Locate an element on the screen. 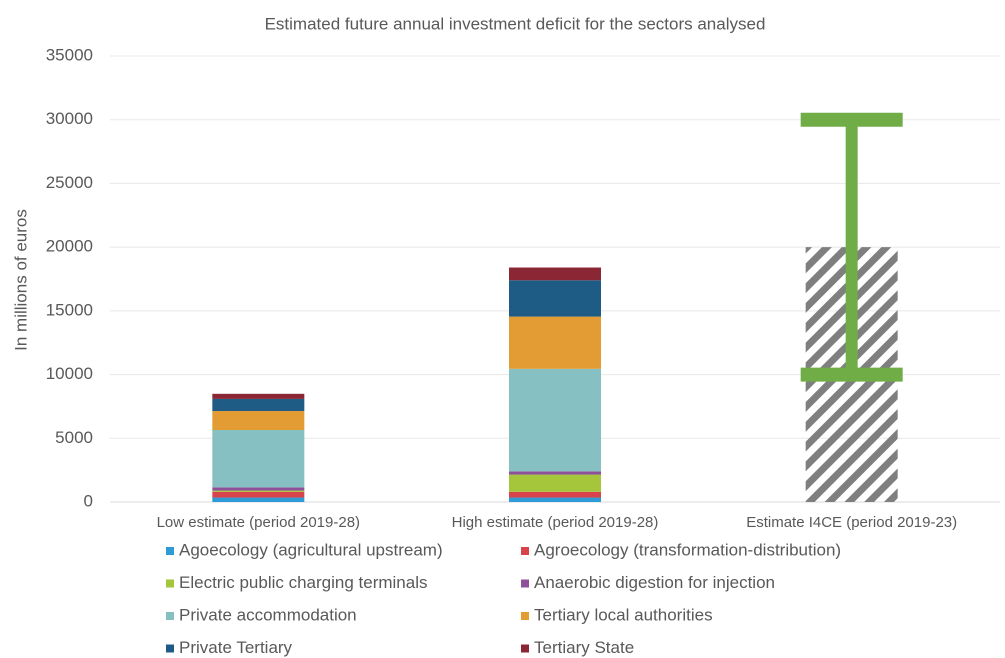 This screenshot has width=1005, height=658. legend-label: Electric public charging terminals is located at coordinates (303, 582).